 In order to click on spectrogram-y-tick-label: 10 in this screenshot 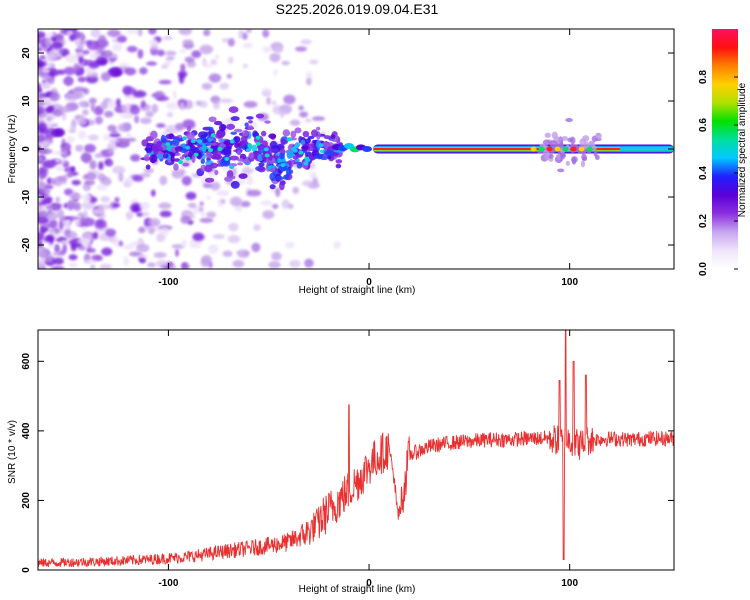, I will do `click(26, 101)`.